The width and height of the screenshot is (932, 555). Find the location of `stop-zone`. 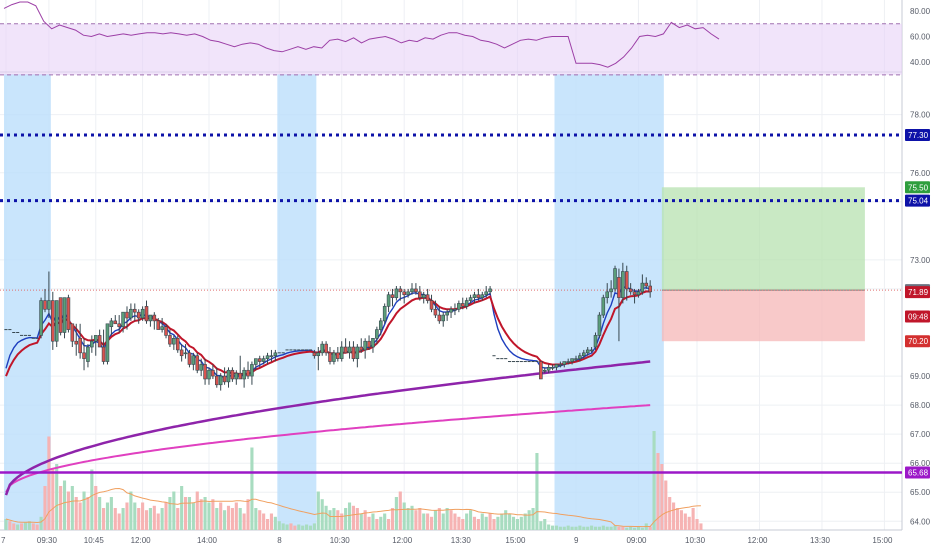

stop-zone is located at coordinates (763, 316).